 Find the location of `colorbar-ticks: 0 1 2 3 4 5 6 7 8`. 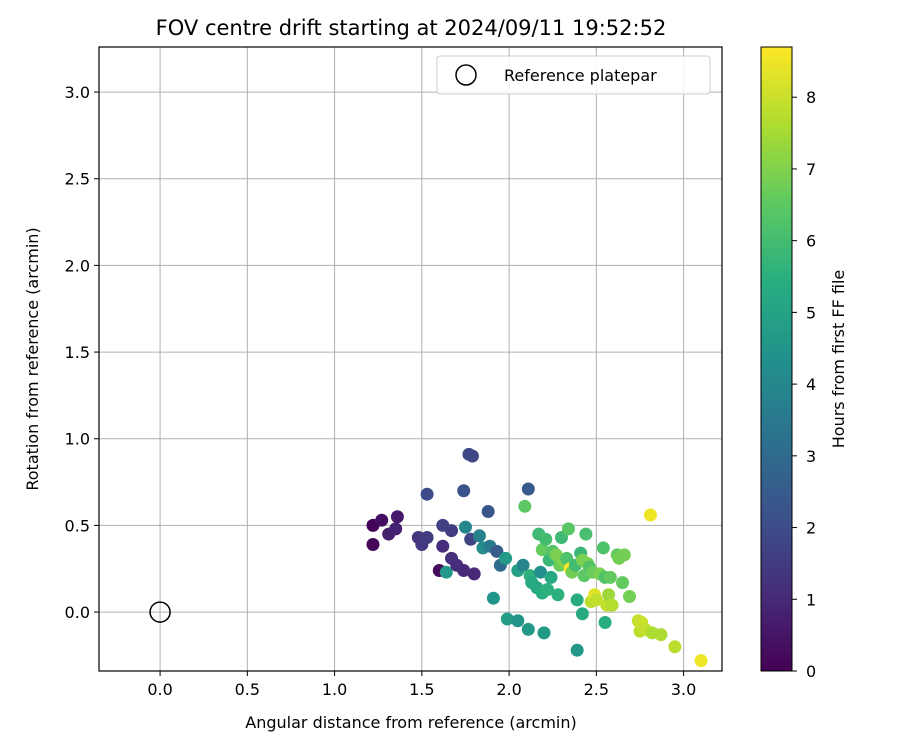

colorbar-ticks: 0 1 2 3 4 5 6 7 8 is located at coordinates (804, 384).